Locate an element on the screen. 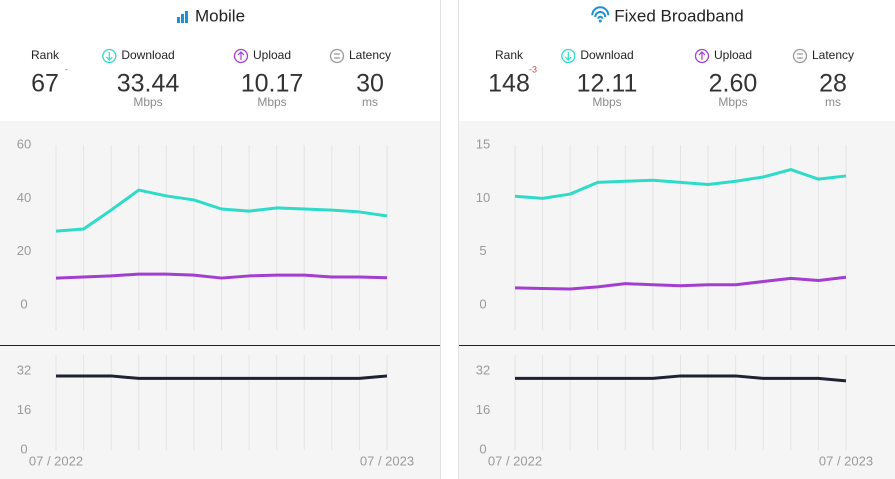  panel-title: Mobile is located at coordinates (220, 15).